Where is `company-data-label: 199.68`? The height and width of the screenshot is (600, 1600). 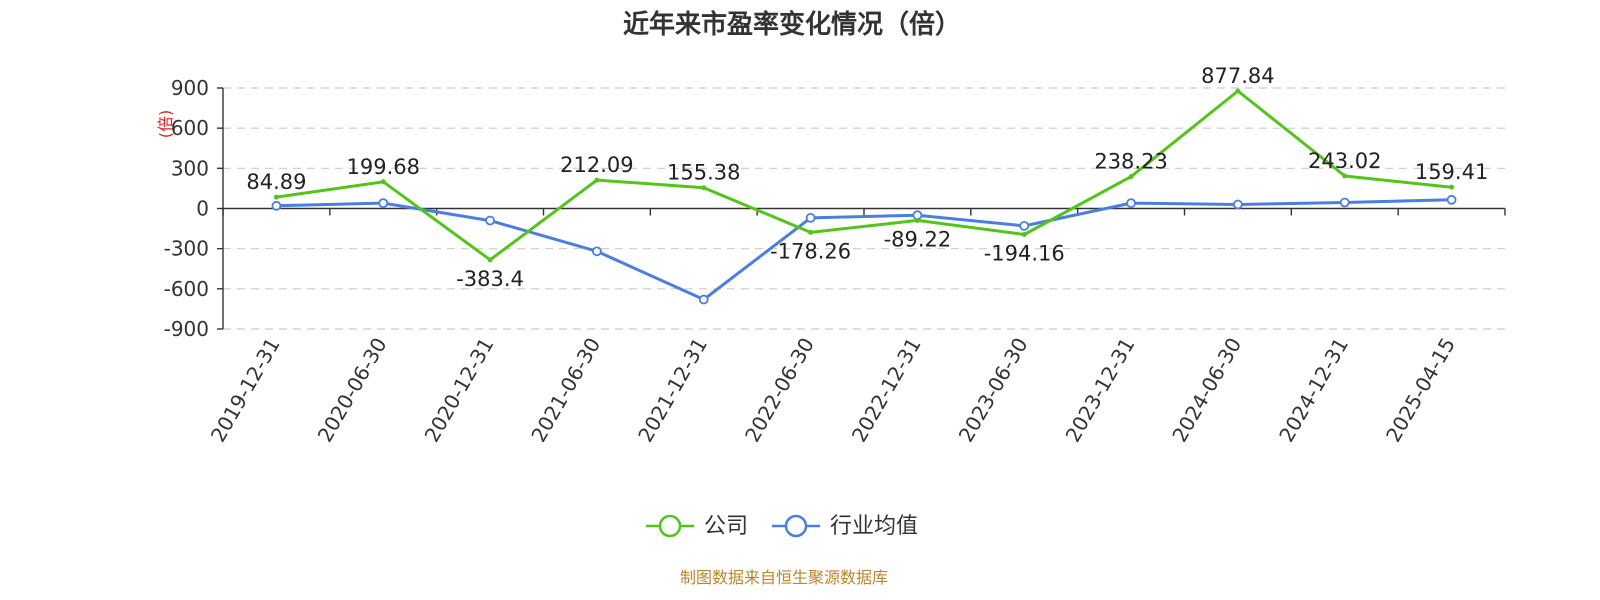
company-data-label: 199.68 is located at coordinates (383, 167).